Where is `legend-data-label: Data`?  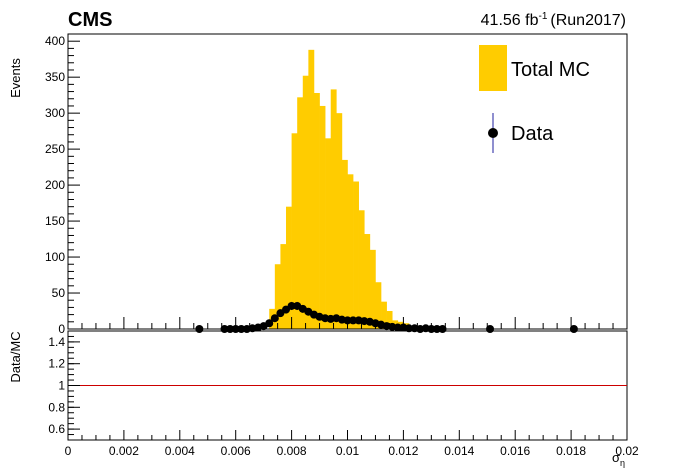
legend-data-label: Data is located at coordinates (532, 134).